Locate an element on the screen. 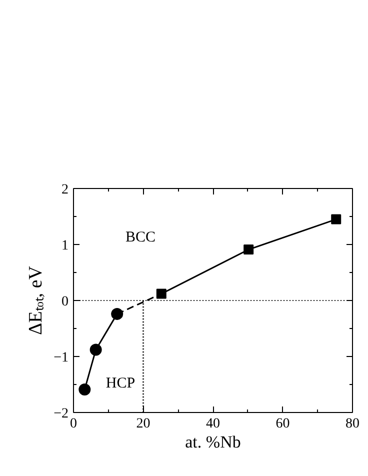 The height and width of the screenshot is (476, 368). y-tick-label: −2 is located at coordinates (61, 414).